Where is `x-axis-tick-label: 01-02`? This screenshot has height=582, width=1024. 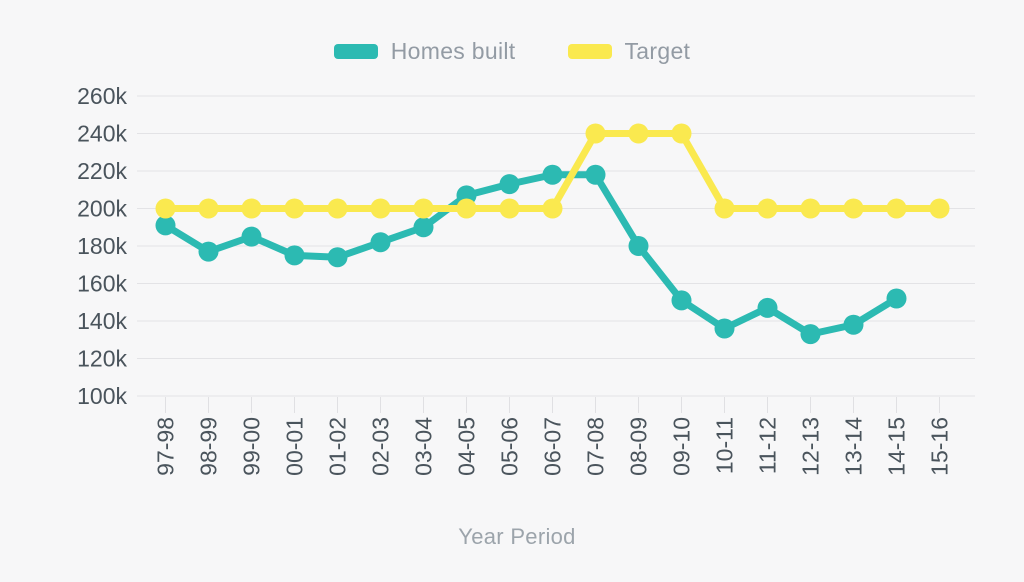
x-axis-tick-label: 01-02 is located at coordinates (338, 446).